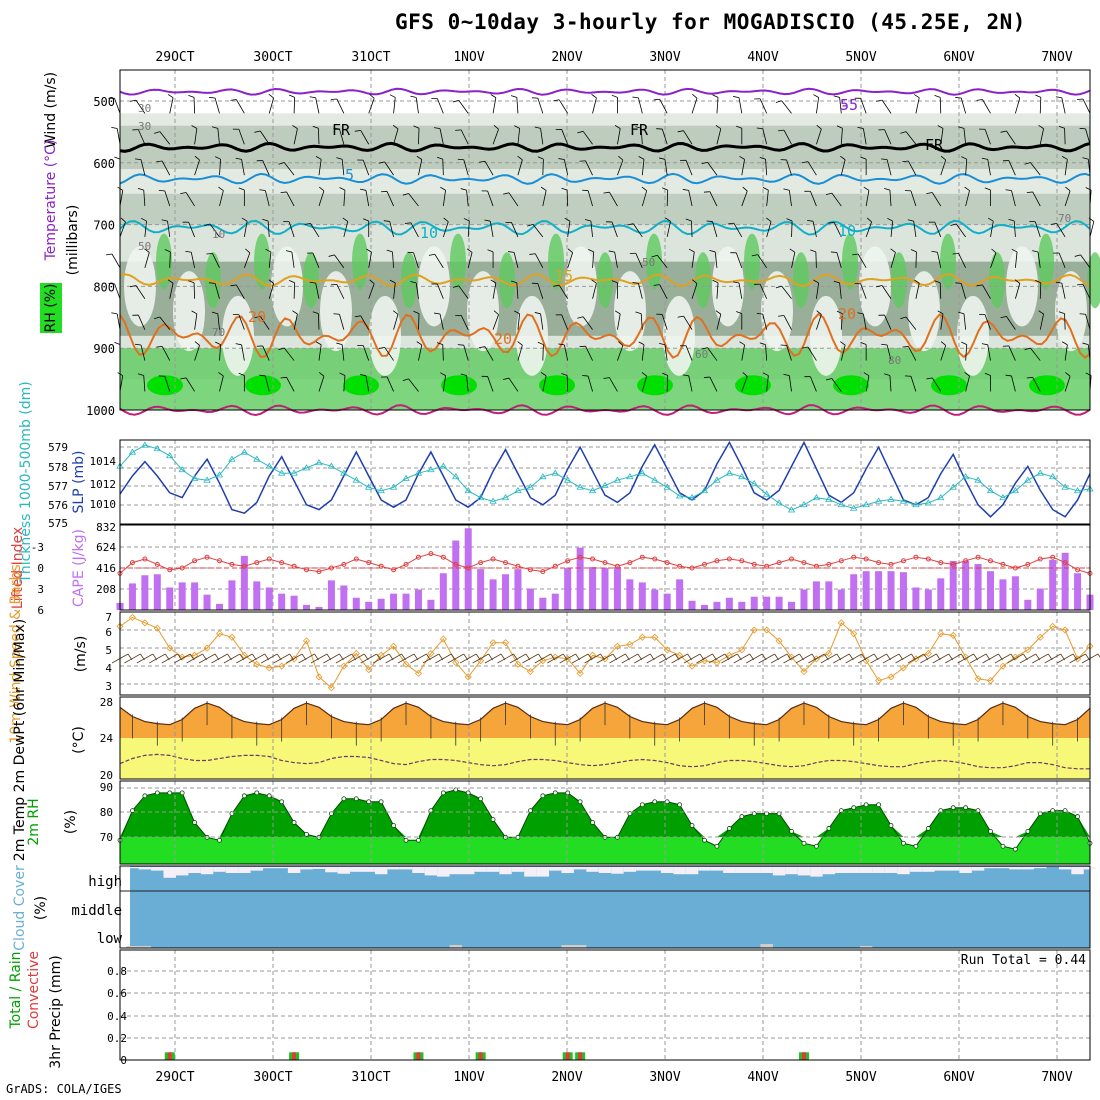 Image resolution: width=1100 pixels, height=1100 pixels. What do you see at coordinates (106, 812) in the screenshot?
I see `rh-tick: 80` at bounding box center [106, 812].